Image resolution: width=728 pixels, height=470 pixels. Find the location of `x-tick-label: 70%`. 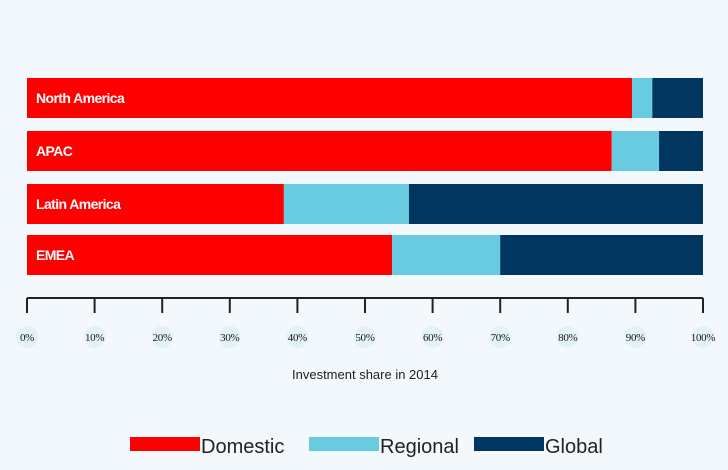

x-tick-label: 70% is located at coordinates (500, 338).